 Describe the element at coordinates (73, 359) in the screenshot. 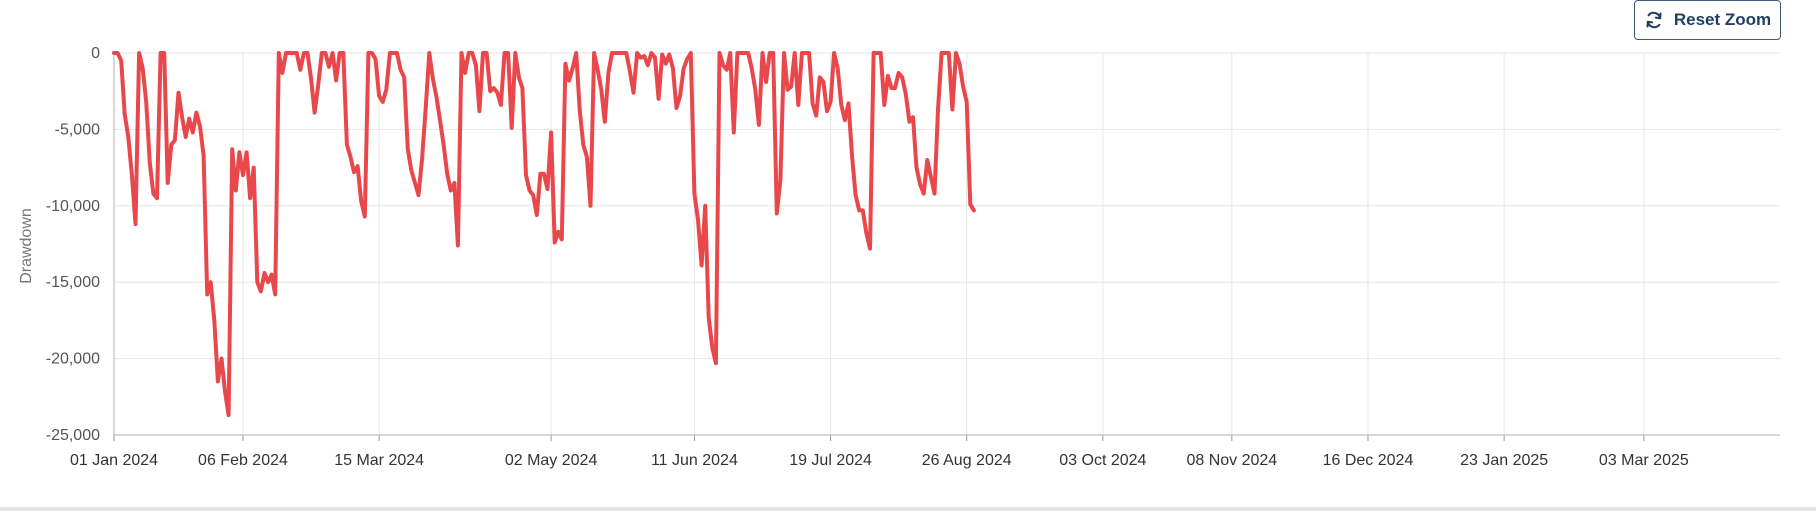

I see `y-tick-label: -20,000` at that location.